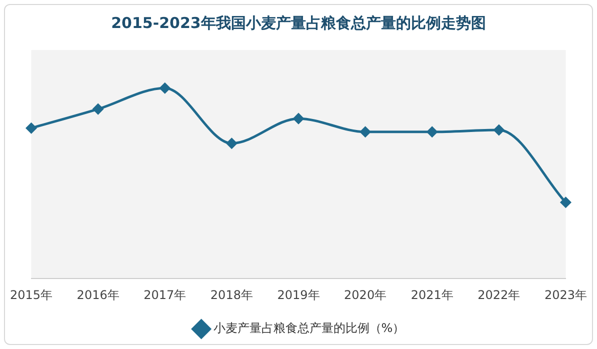 This screenshot has height=349, width=597. Describe the element at coordinates (432, 295) in the screenshot. I see `x-tick-label: 2021年` at that location.